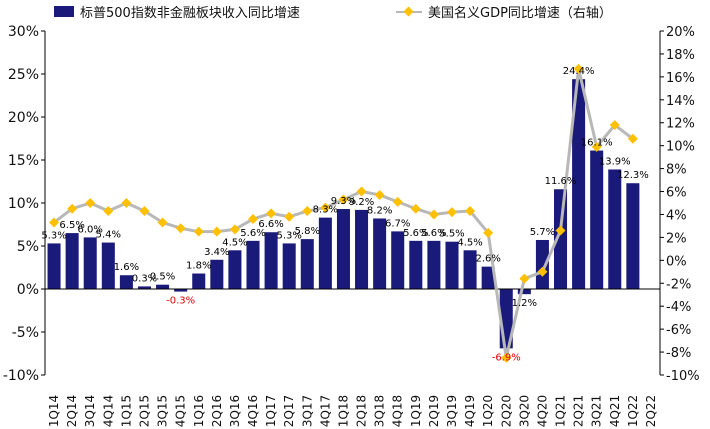 Image resolution: width=710 pixels, height=429 pixels. Describe the element at coordinates (416, 411) in the screenshot. I see `x-tick-label: 1Q19` at that location.